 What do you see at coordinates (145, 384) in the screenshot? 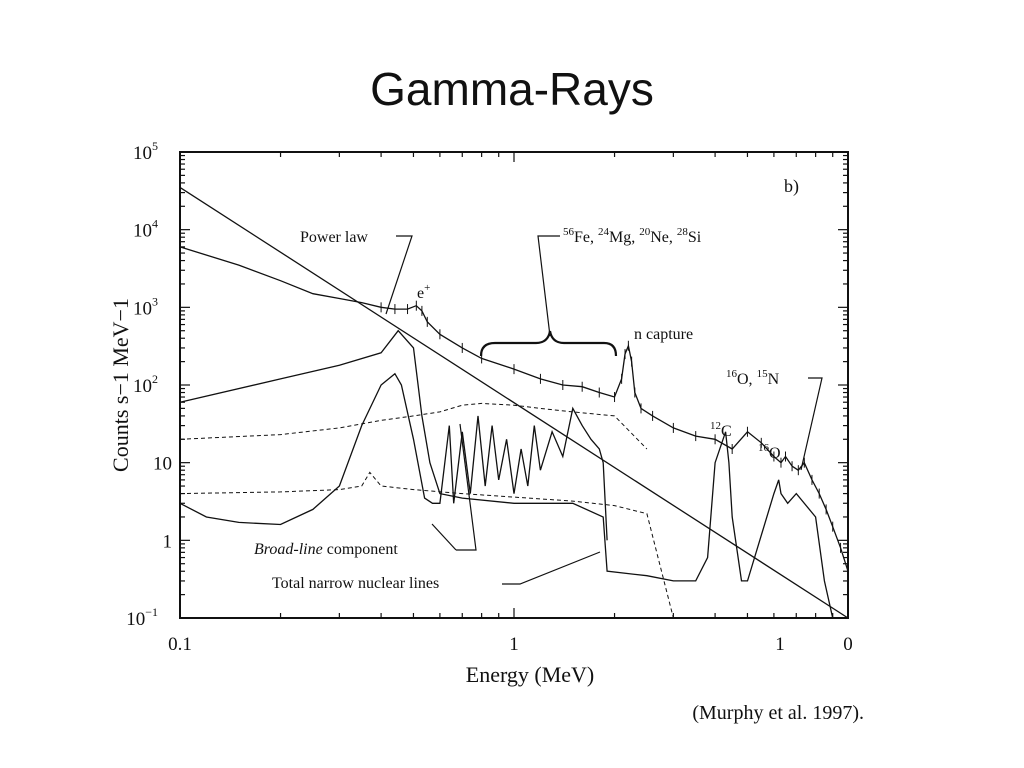
I see `y-tick-label: 10²` at bounding box center [145, 384].